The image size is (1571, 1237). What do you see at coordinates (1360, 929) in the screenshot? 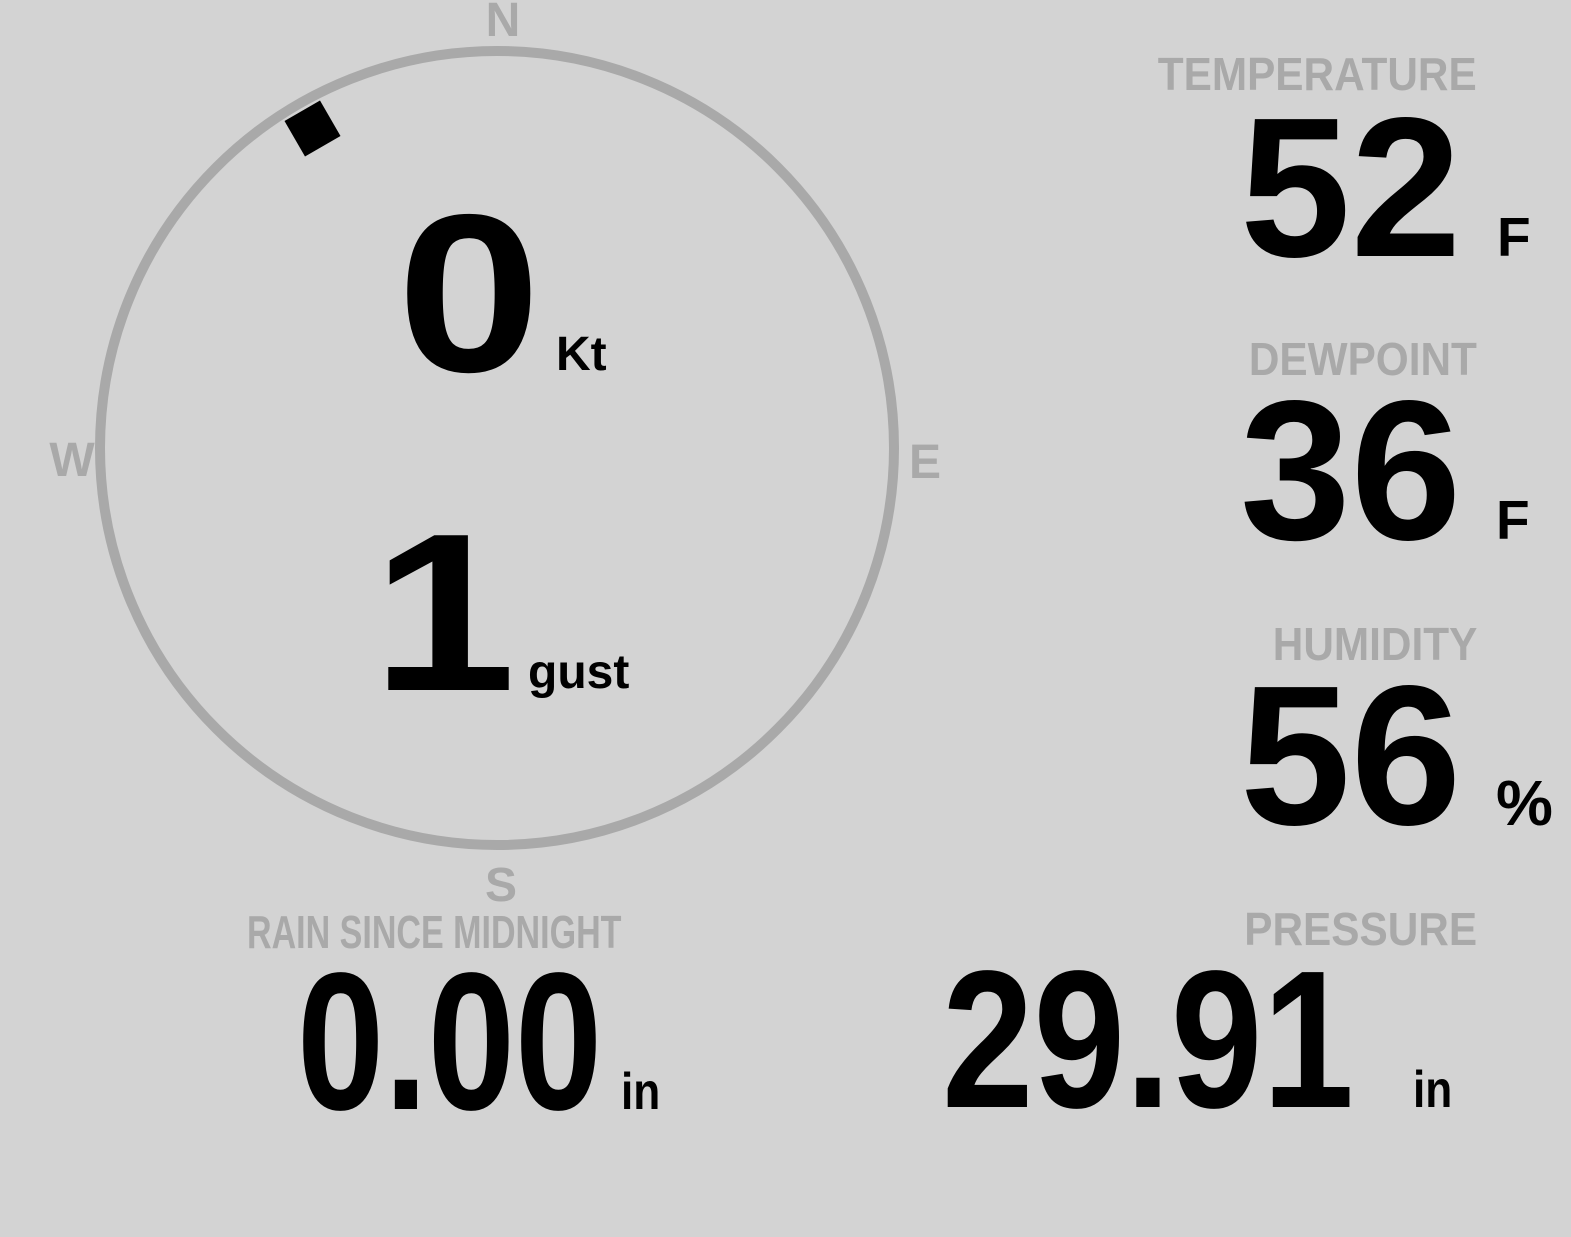
I see `pressure-label: PRESSURE` at bounding box center [1360, 929].